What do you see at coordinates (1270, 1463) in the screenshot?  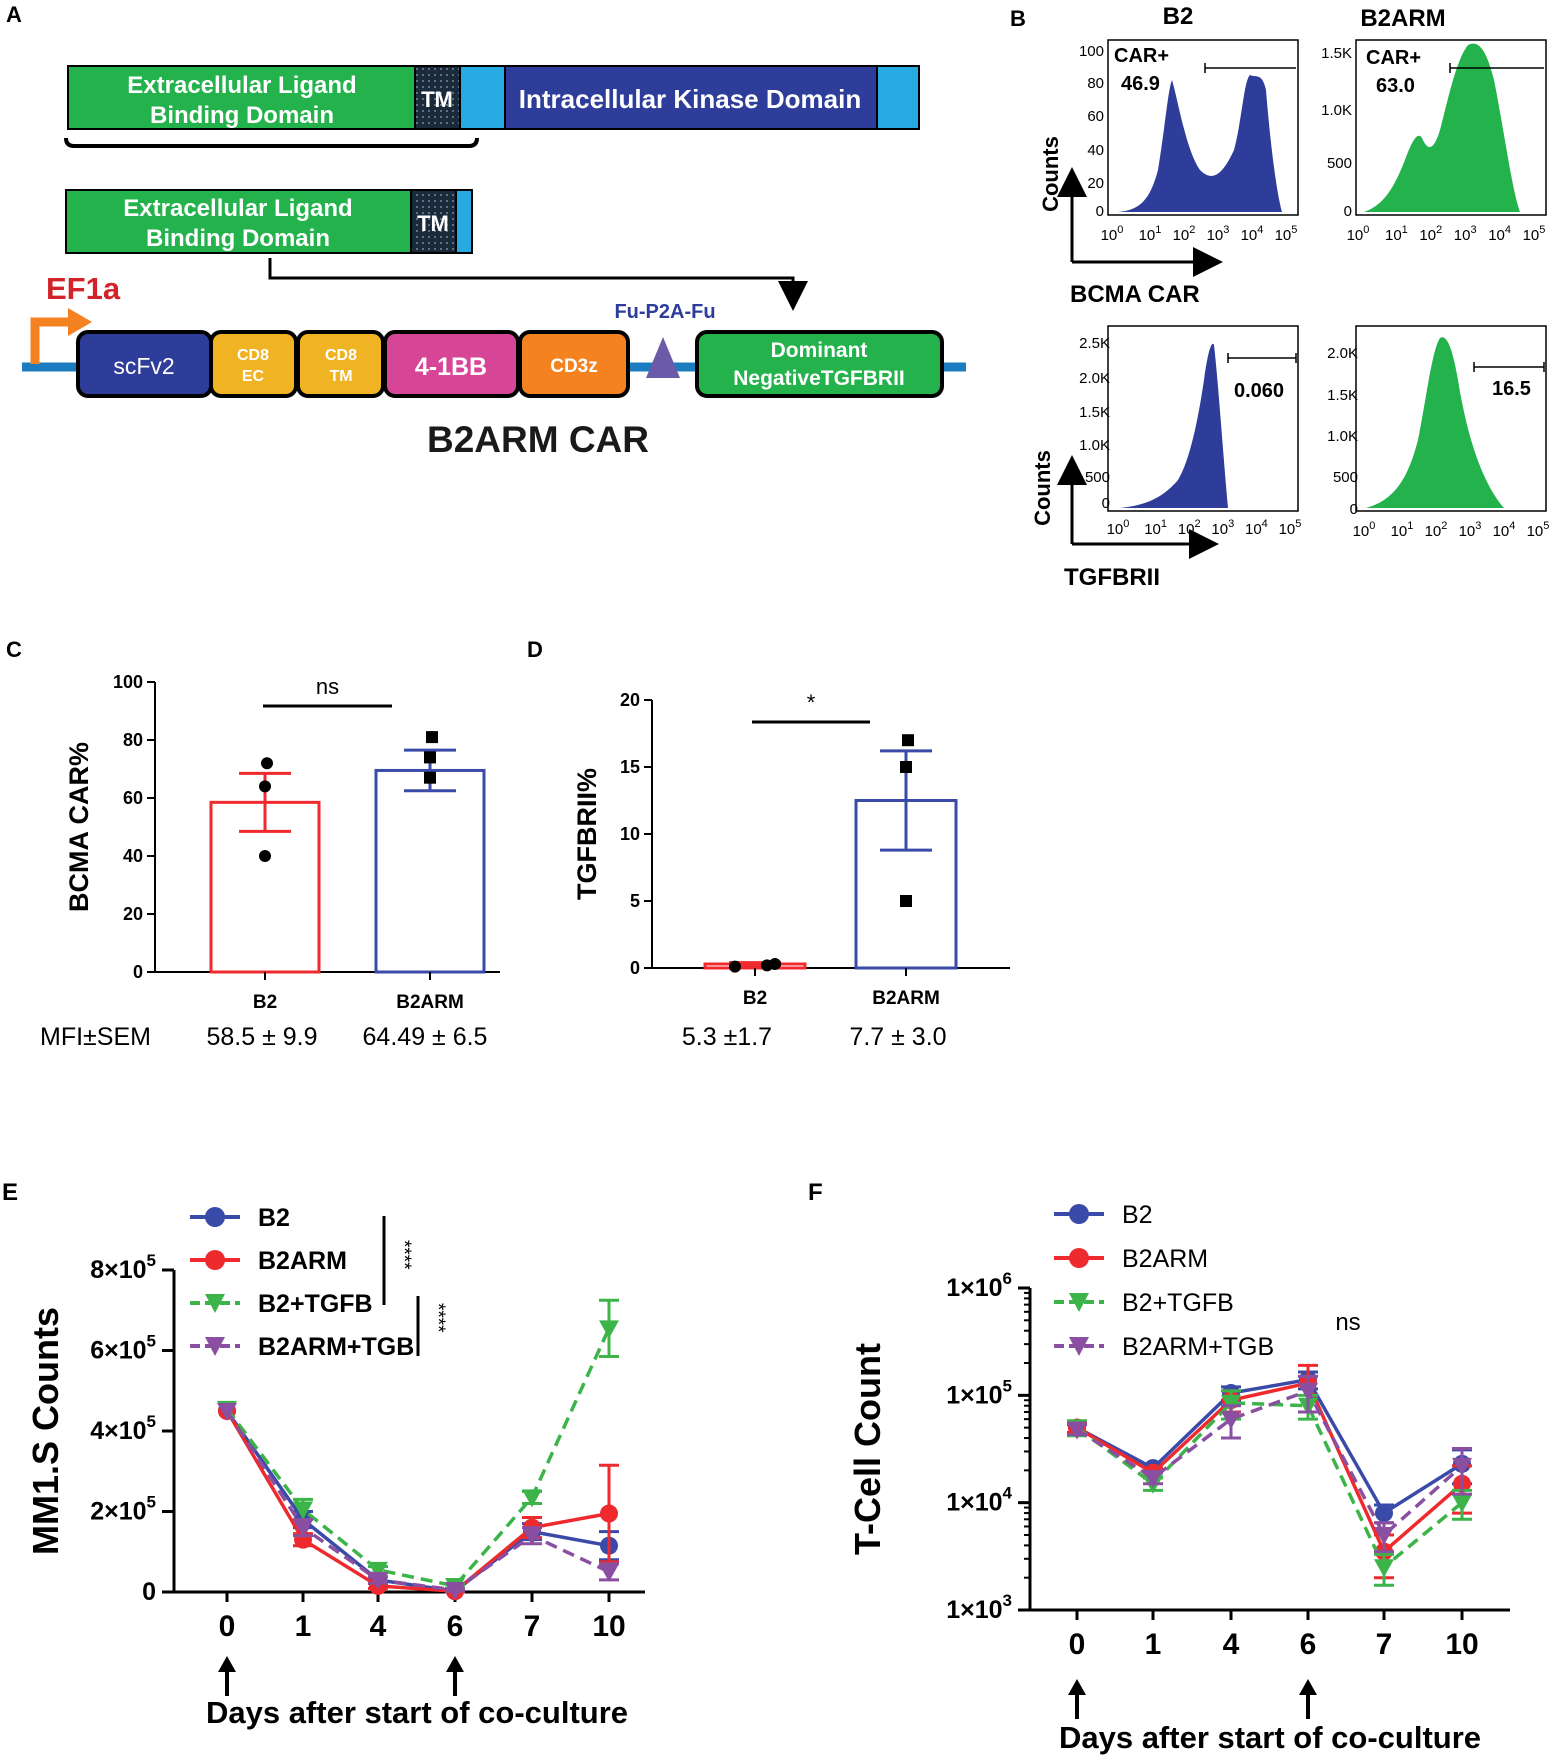 I see `series-line-b2arm-tgb` at bounding box center [1270, 1463].